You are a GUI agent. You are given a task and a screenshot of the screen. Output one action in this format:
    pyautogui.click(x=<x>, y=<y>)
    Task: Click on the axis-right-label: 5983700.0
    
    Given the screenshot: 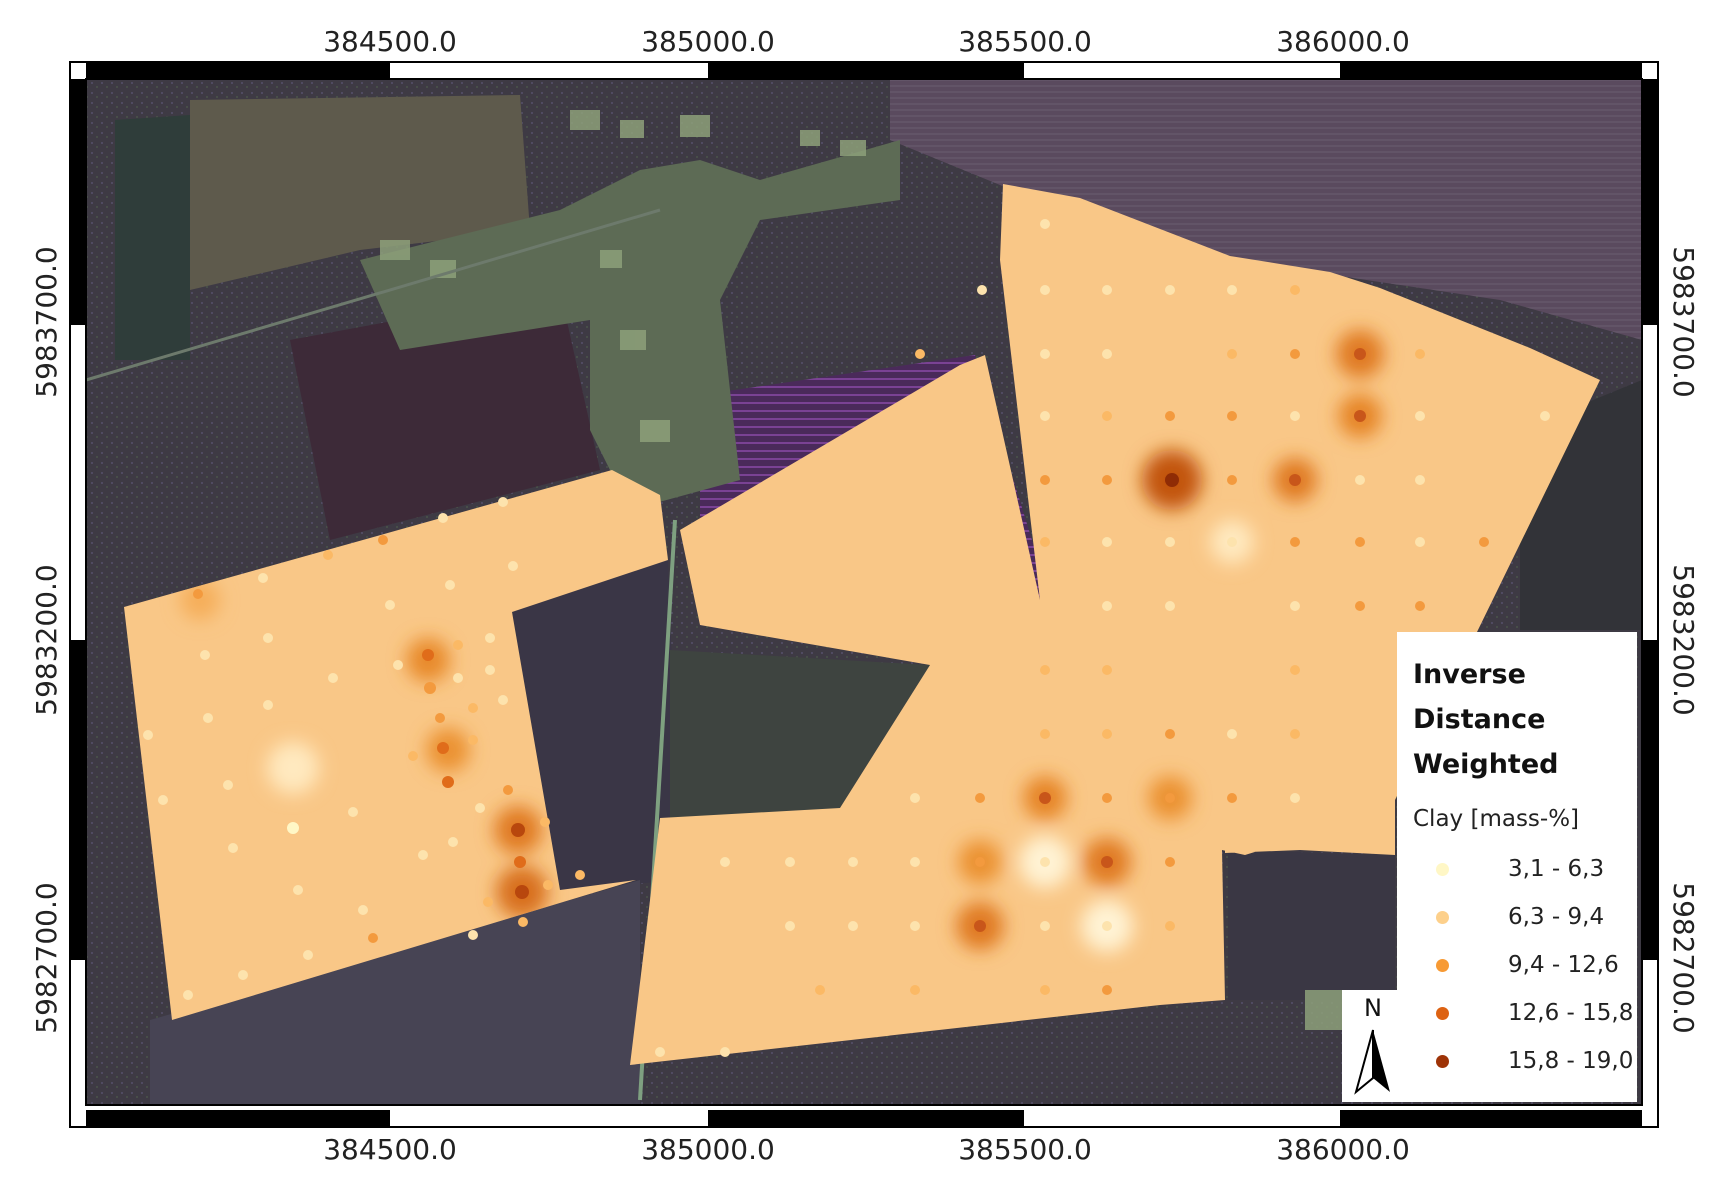 What is the action you would take?
    pyautogui.click(x=1683, y=322)
    